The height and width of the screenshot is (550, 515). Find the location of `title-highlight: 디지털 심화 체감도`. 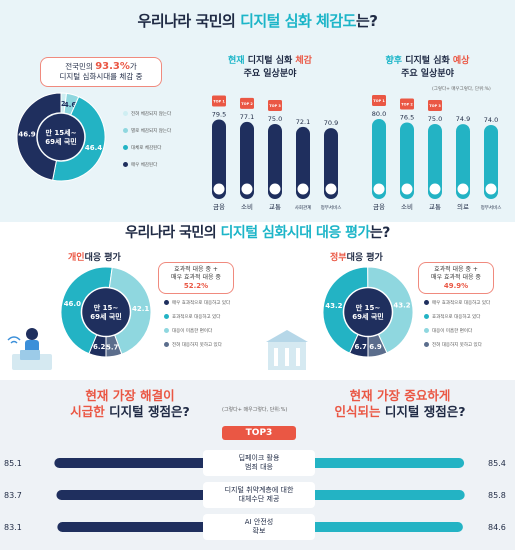

title-highlight: 디지털 심화 체감도 is located at coordinates (298, 21).